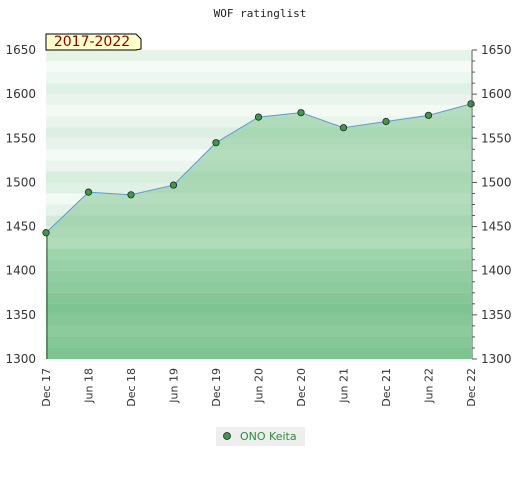  What do you see at coordinates (20, 94) in the screenshot?
I see `y-tick-label-left: 1600` at bounding box center [20, 94].